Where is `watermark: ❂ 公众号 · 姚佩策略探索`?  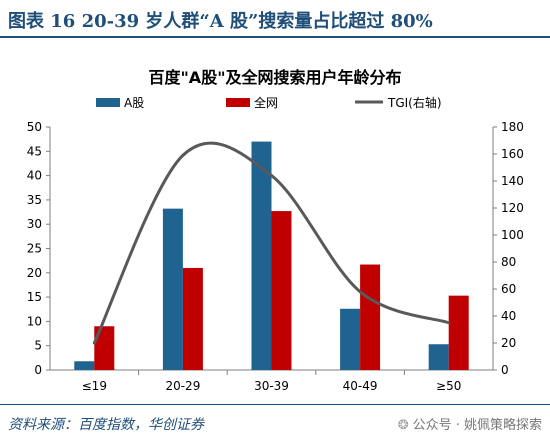 watermark: ❂ 公众号 · 姚佩策略探索 is located at coordinates (470, 423).